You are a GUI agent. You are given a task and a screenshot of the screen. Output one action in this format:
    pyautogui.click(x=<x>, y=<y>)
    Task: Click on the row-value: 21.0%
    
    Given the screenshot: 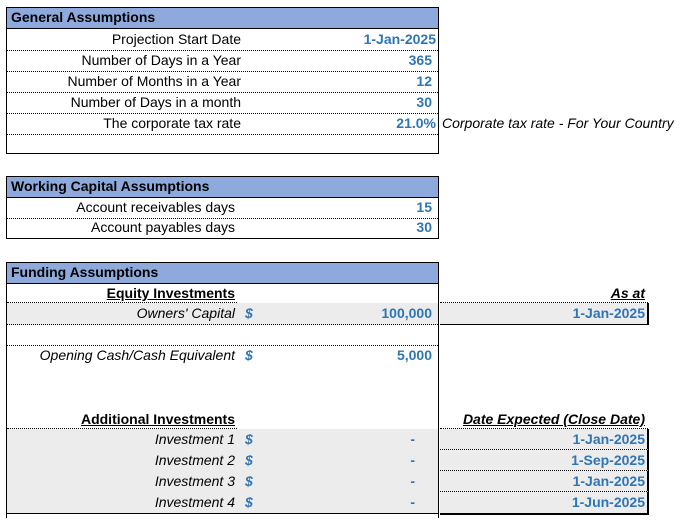 What is the action you would take?
    pyautogui.click(x=416, y=123)
    